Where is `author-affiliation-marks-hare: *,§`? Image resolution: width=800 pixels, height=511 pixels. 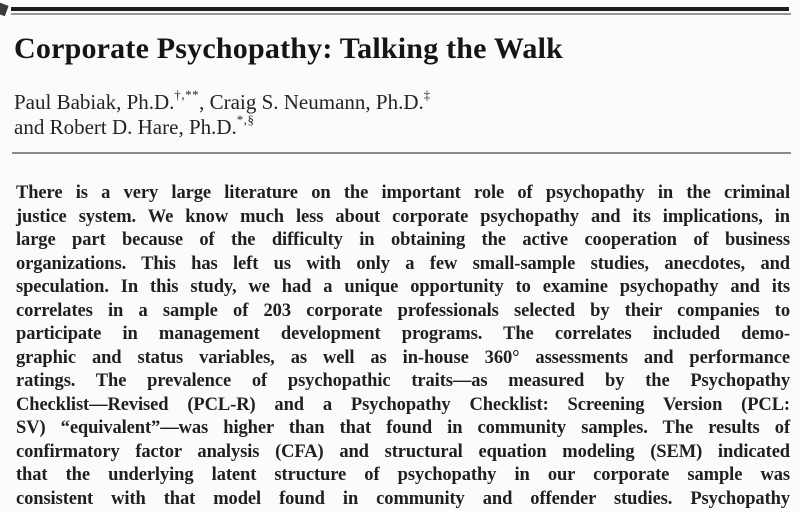
author-affiliation-marks-hare: *,§ is located at coordinates (246, 119).